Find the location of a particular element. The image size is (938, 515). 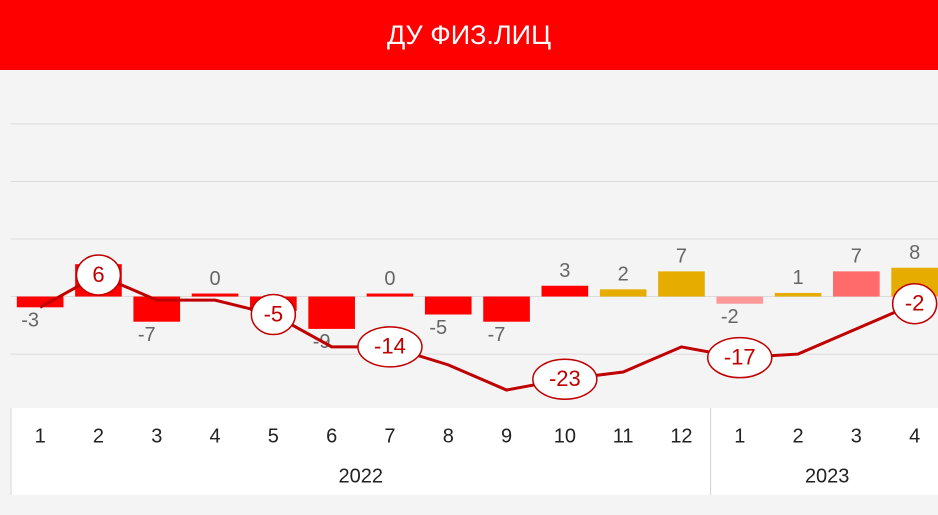

bar-label: 8 is located at coordinates (914, 253).